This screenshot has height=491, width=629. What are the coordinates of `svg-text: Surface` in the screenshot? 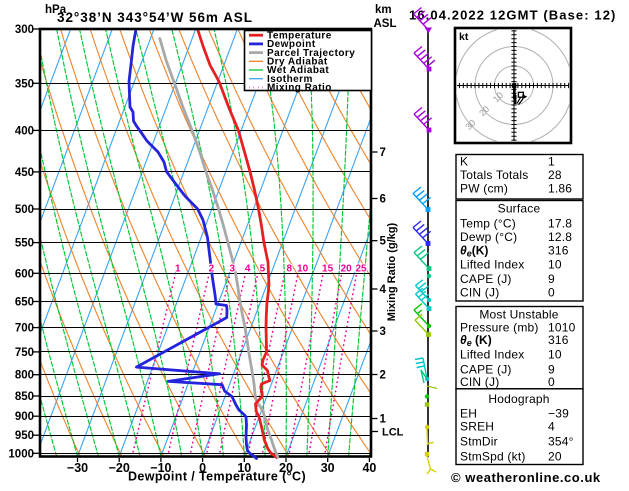 It's located at (519, 209).